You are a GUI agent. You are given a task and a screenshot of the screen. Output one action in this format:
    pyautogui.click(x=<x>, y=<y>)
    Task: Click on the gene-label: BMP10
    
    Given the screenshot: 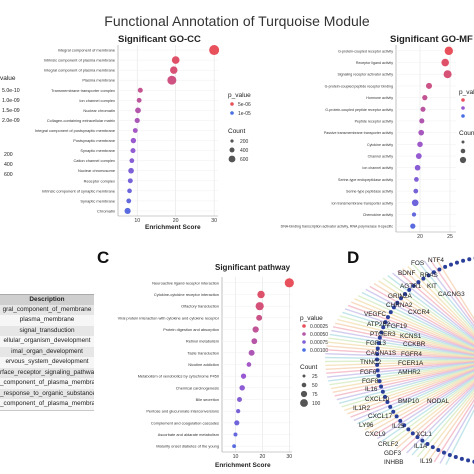 What is the action you would take?
    pyautogui.click(x=408, y=401)
    